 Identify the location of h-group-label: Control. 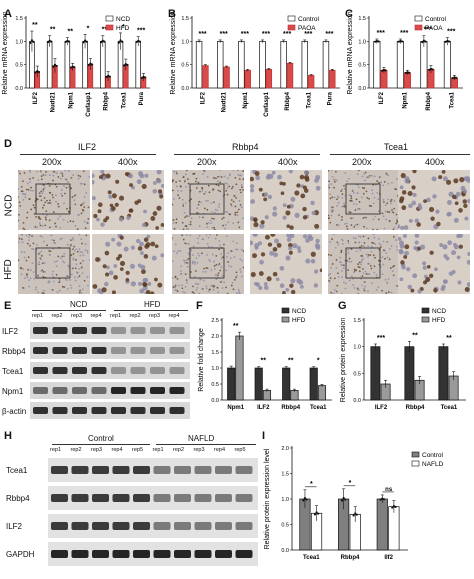
(101, 438).